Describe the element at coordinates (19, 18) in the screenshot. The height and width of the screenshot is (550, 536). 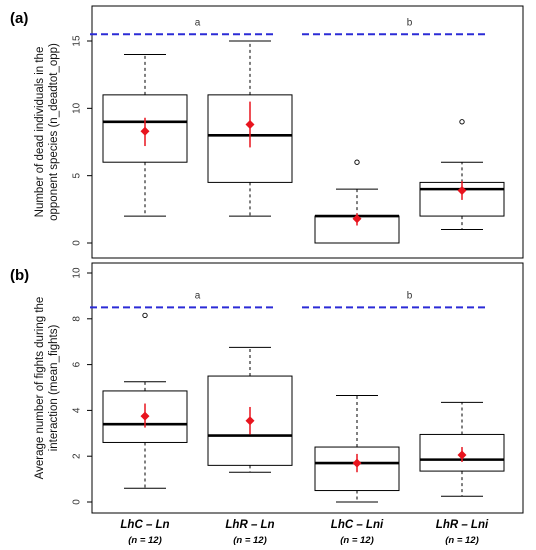
I see `panel-label: (a)` at that location.